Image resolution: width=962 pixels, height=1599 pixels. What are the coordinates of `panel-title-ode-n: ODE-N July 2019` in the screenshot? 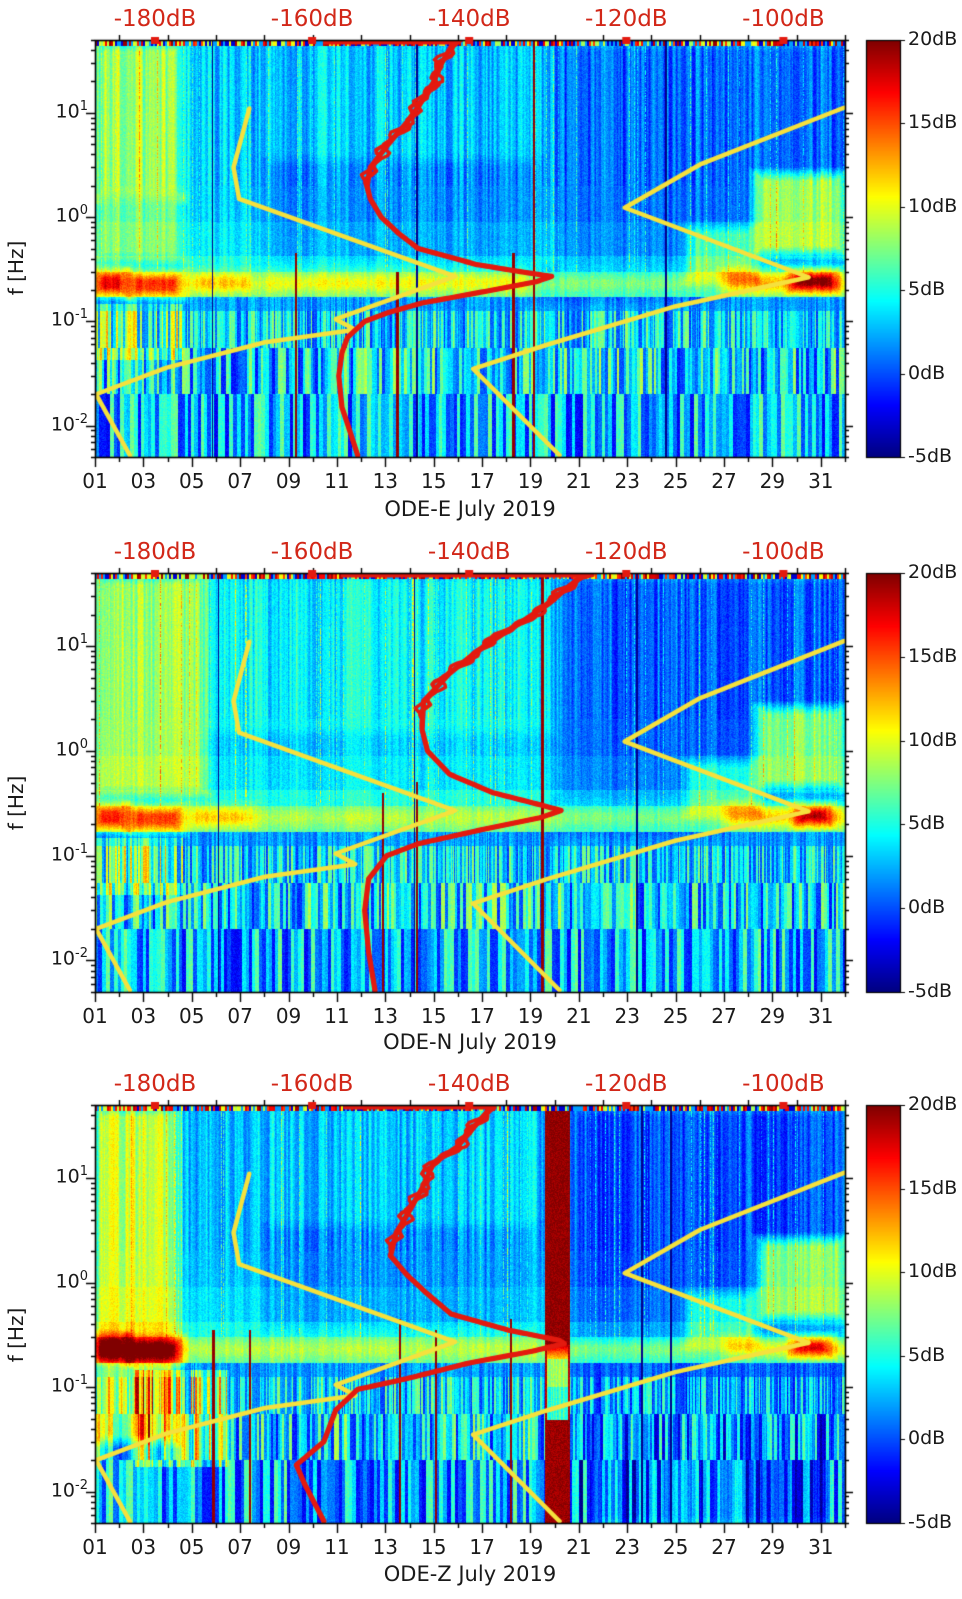 It's located at (470, 1042).